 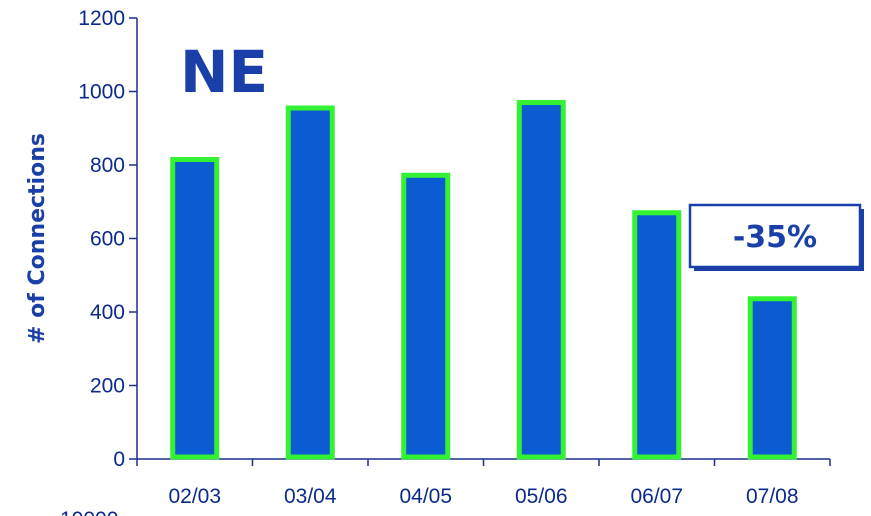 I want to click on y-axis-label: # of Connections, so click(x=37, y=238).